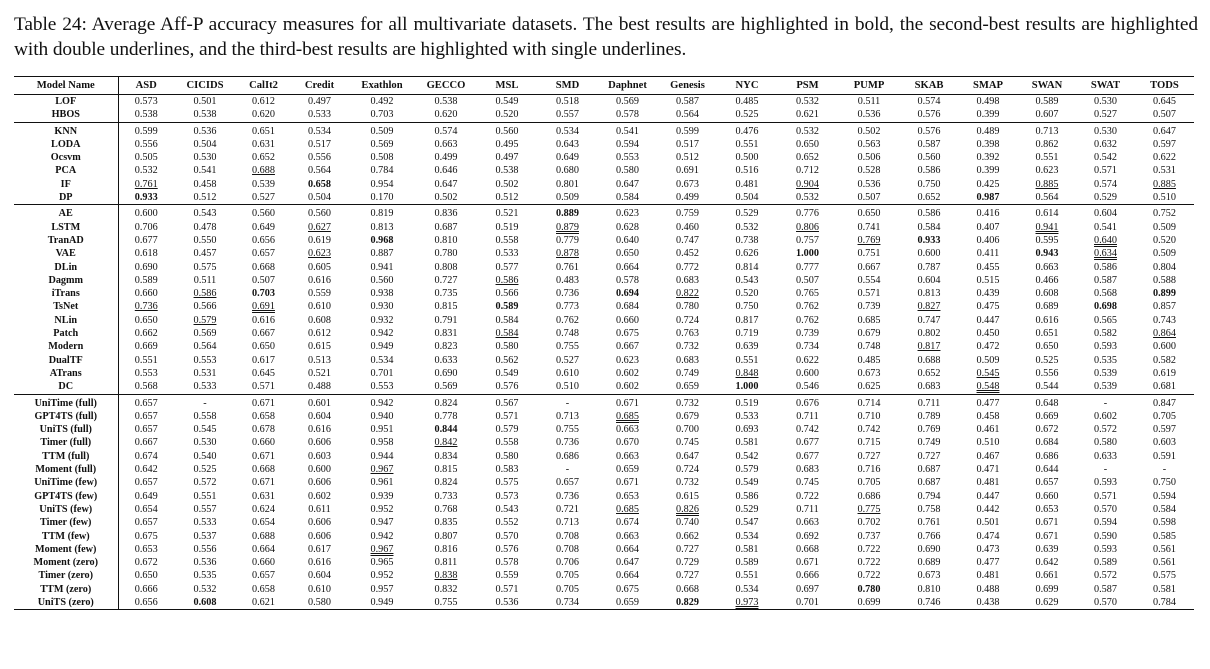  Describe the element at coordinates (747, 294) in the screenshot. I see `score-value: 0.520` at that location.